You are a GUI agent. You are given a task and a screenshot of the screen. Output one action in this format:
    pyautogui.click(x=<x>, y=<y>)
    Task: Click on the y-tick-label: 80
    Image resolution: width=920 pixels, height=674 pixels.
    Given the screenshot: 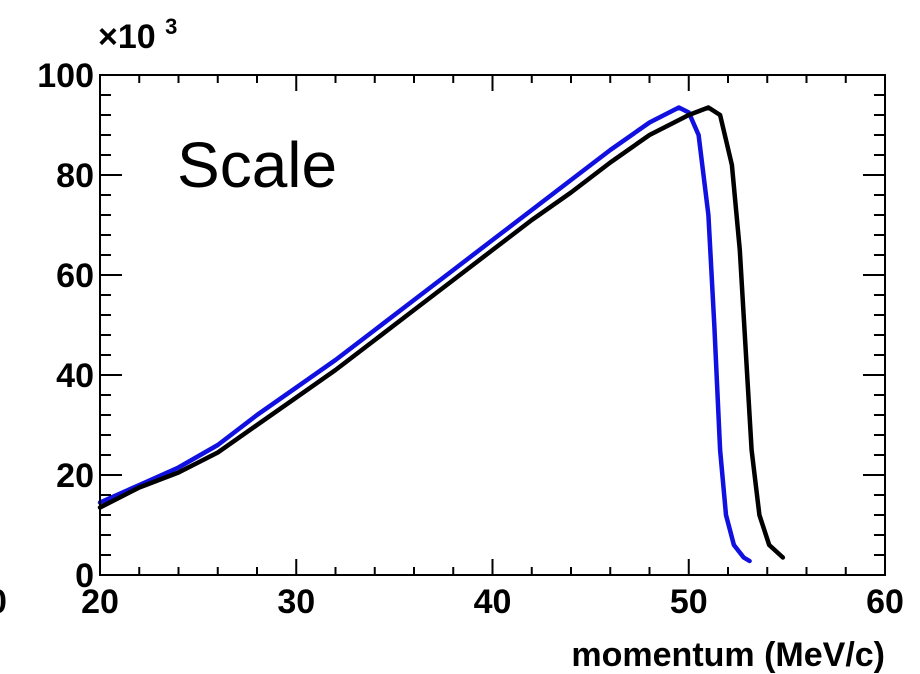 What is the action you would take?
    pyautogui.click(x=75, y=176)
    